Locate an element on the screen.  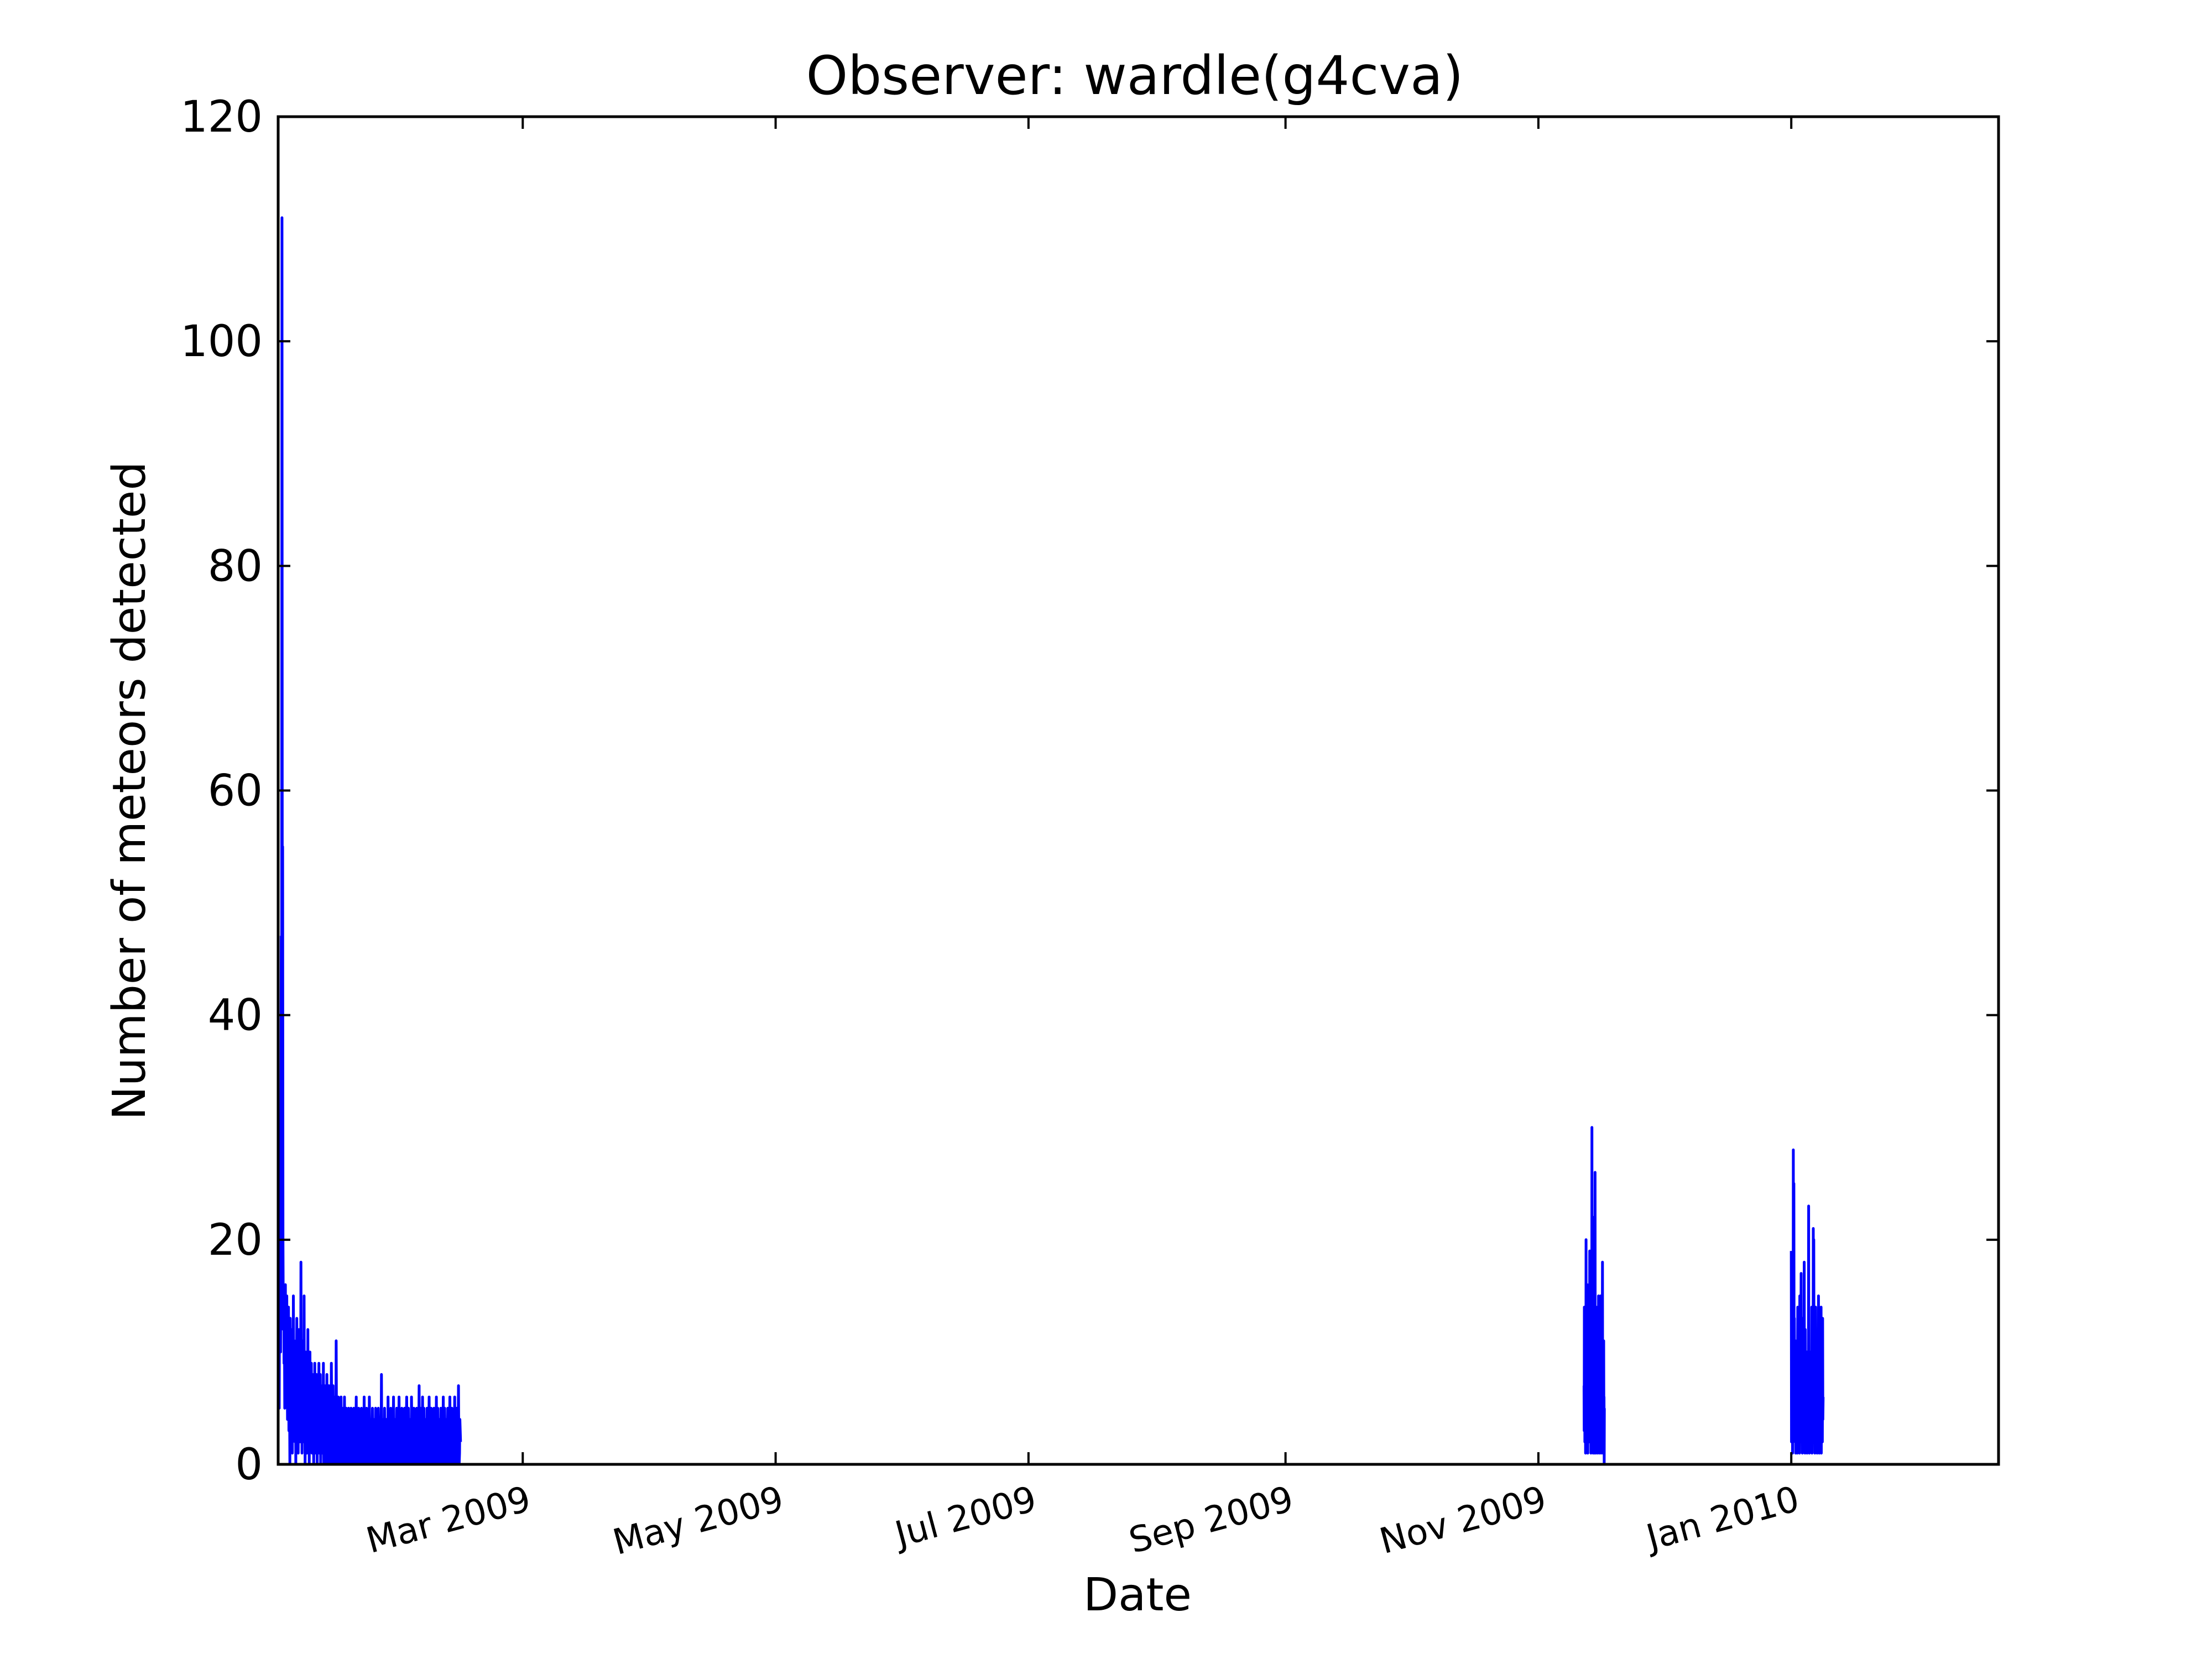
y-axis-label: Number of meteors detected is located at coordinates (130, 791).